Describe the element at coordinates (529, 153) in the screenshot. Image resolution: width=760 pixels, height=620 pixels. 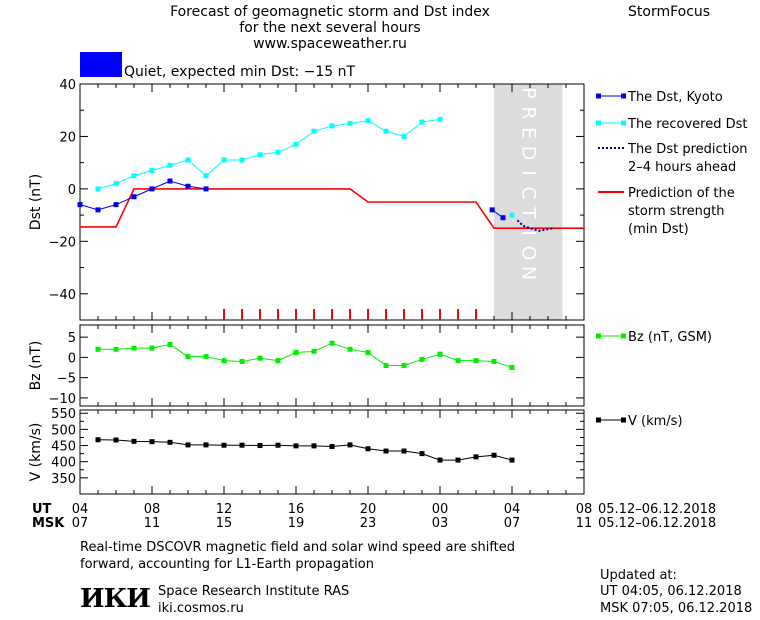
I see `prediction-letter: D` at that location.